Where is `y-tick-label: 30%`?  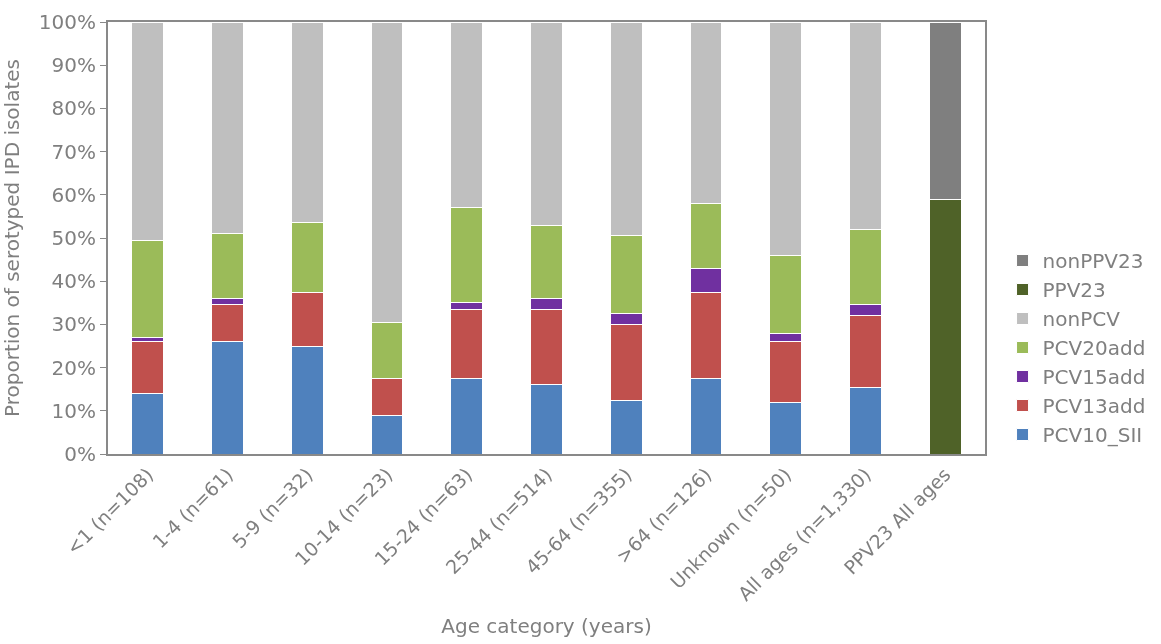 y-tick-label: 30% is located at coordinates (73, 324).